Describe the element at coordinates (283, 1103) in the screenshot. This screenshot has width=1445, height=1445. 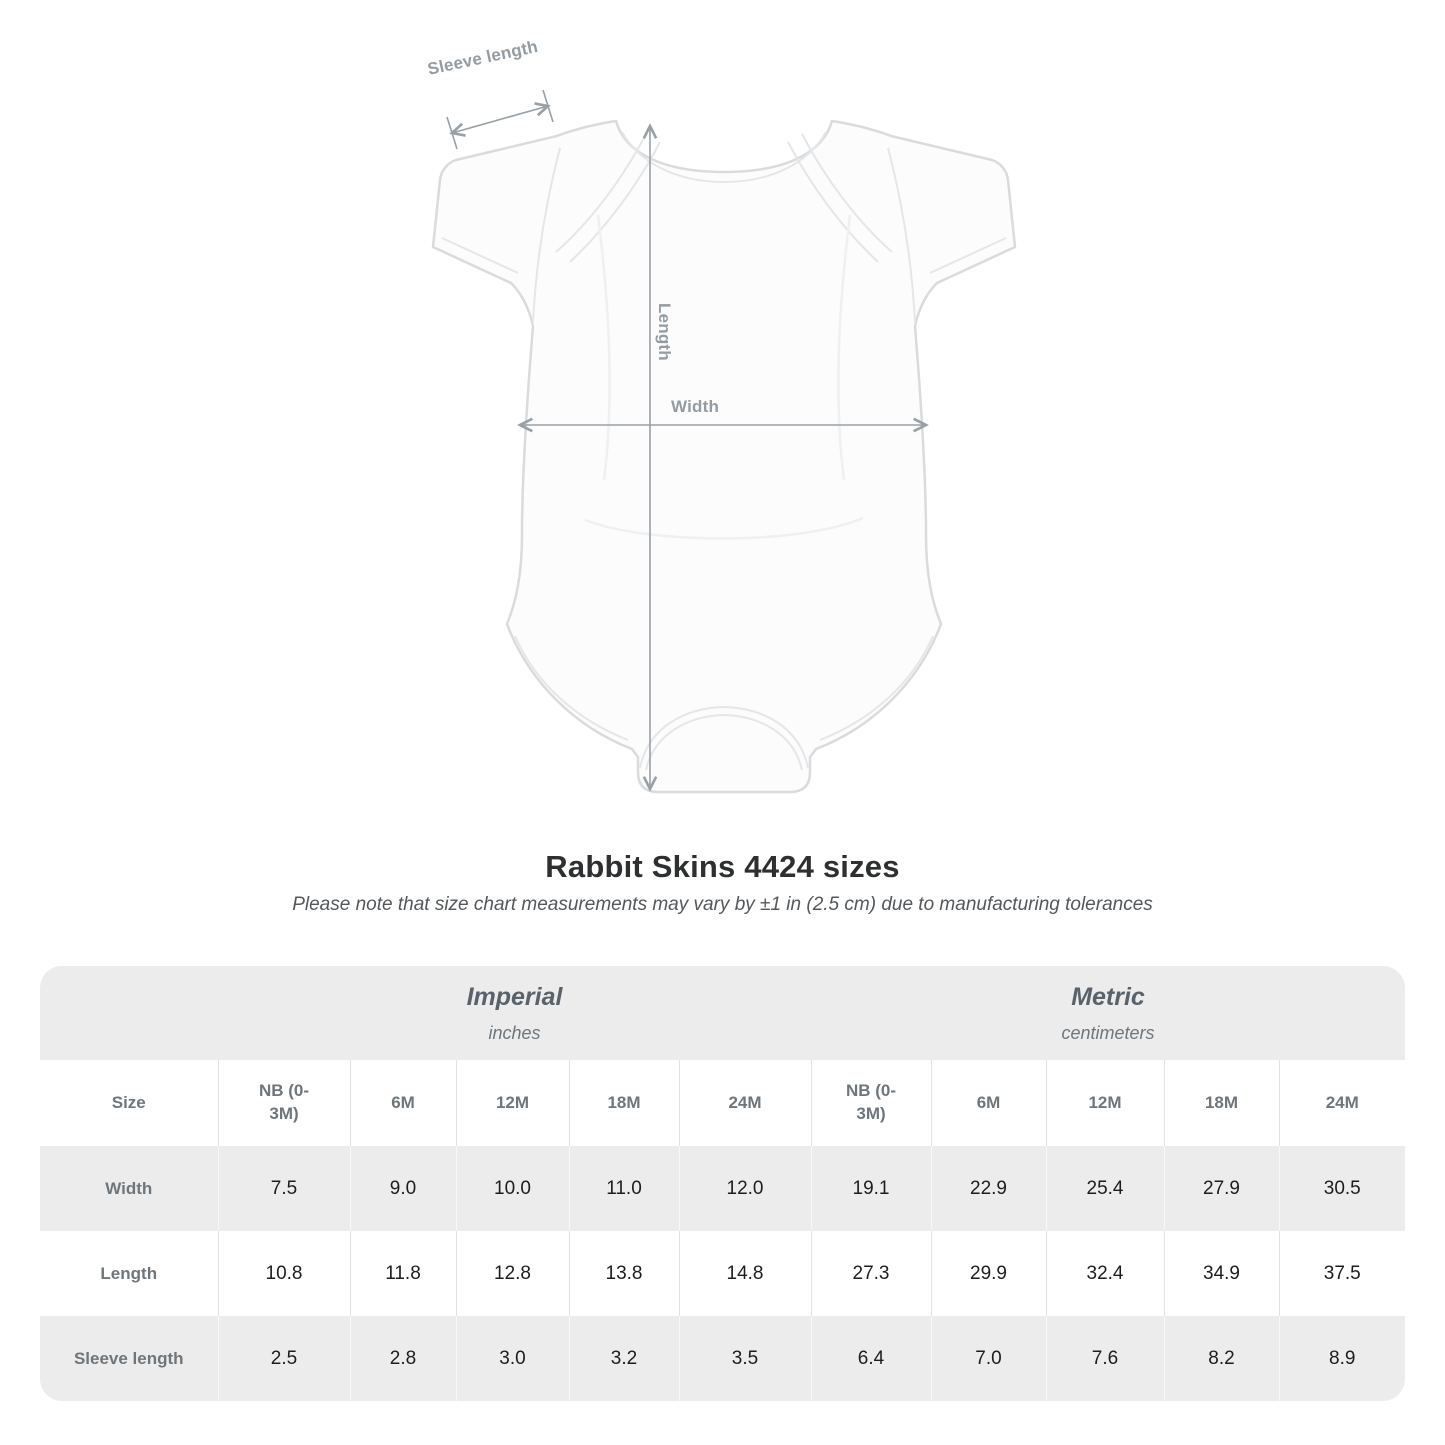
I see `col-header-imperial-nb: NB (0-3M)` at that location.